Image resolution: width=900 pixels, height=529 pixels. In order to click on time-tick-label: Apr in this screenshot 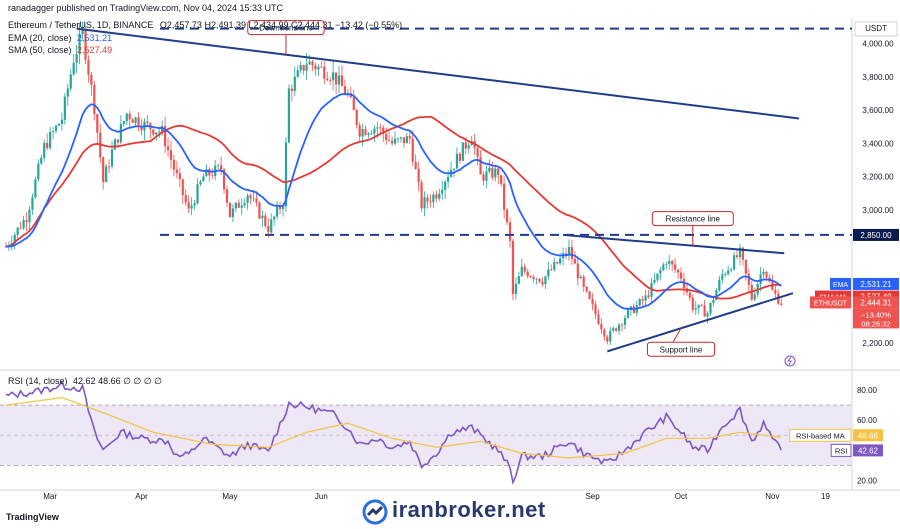, I will do `click(141, 496)`.